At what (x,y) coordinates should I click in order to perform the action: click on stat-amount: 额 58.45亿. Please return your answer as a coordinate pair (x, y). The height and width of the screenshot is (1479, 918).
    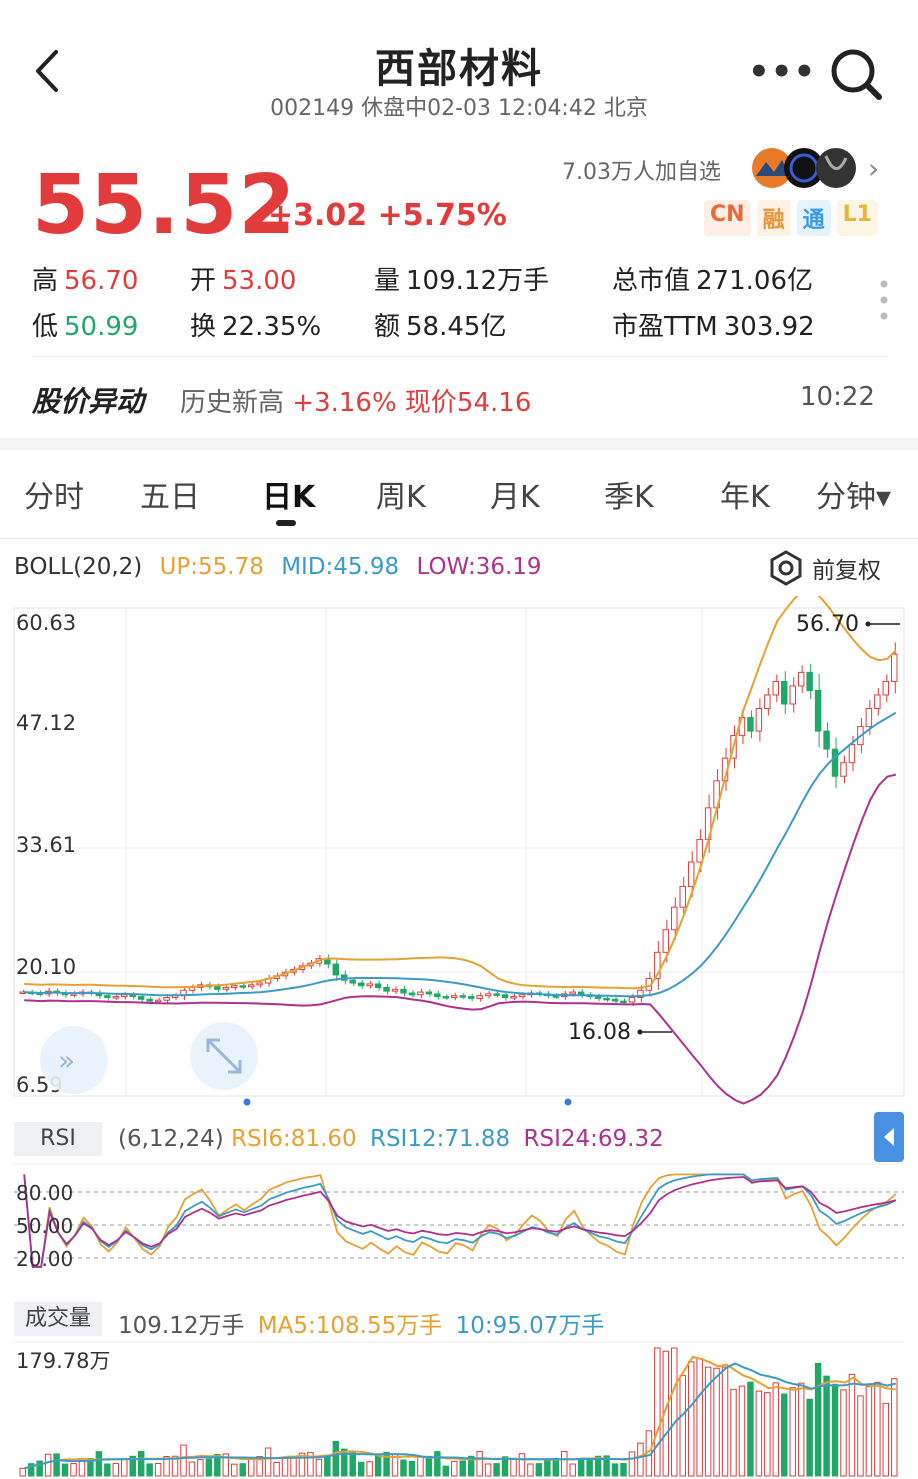
    Looking at the image, I should click on (440, 327).